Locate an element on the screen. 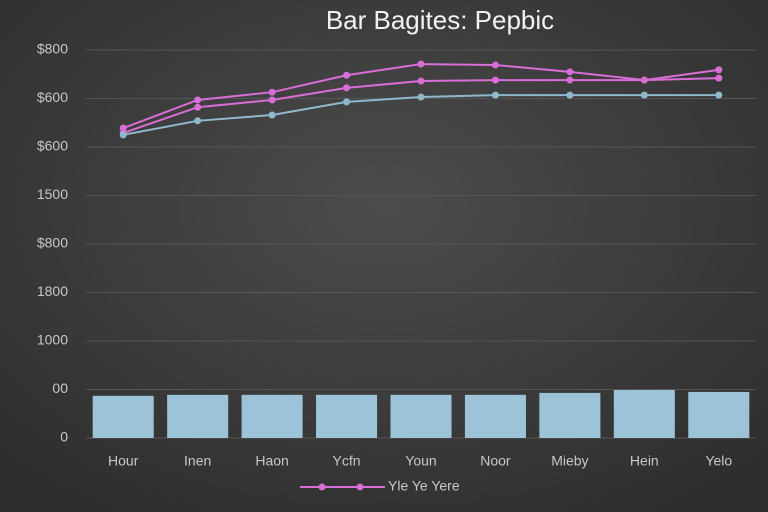  legend-label: Yle Ye Yere is located at coordinates (424, 486).